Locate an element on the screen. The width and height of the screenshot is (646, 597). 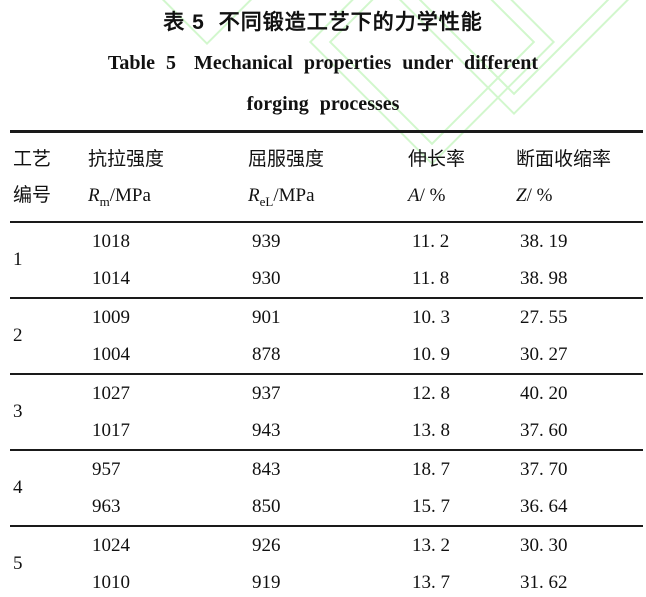
rel-cell: 843 is located at coordinates (266, 469).